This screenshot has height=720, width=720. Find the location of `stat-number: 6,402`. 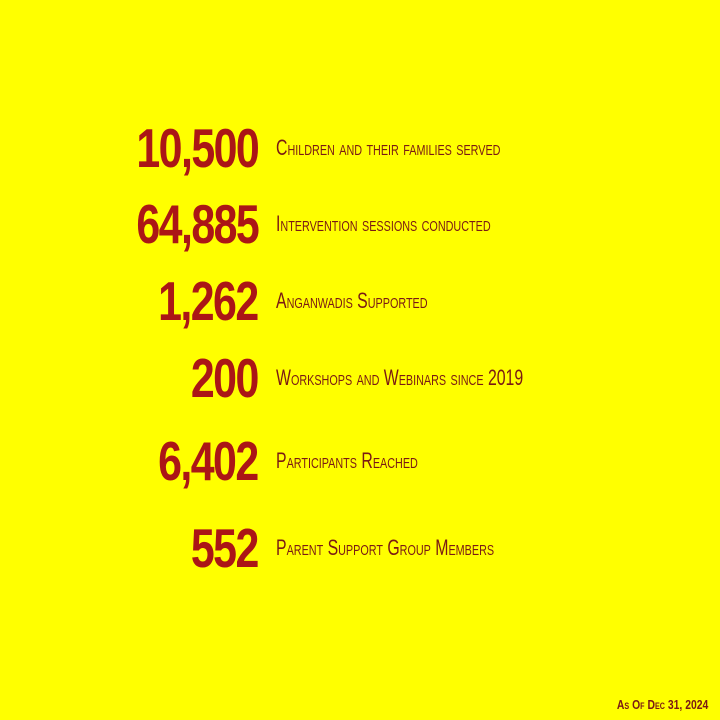

stat-number: 6,402 is located at coordinates (208, 461).